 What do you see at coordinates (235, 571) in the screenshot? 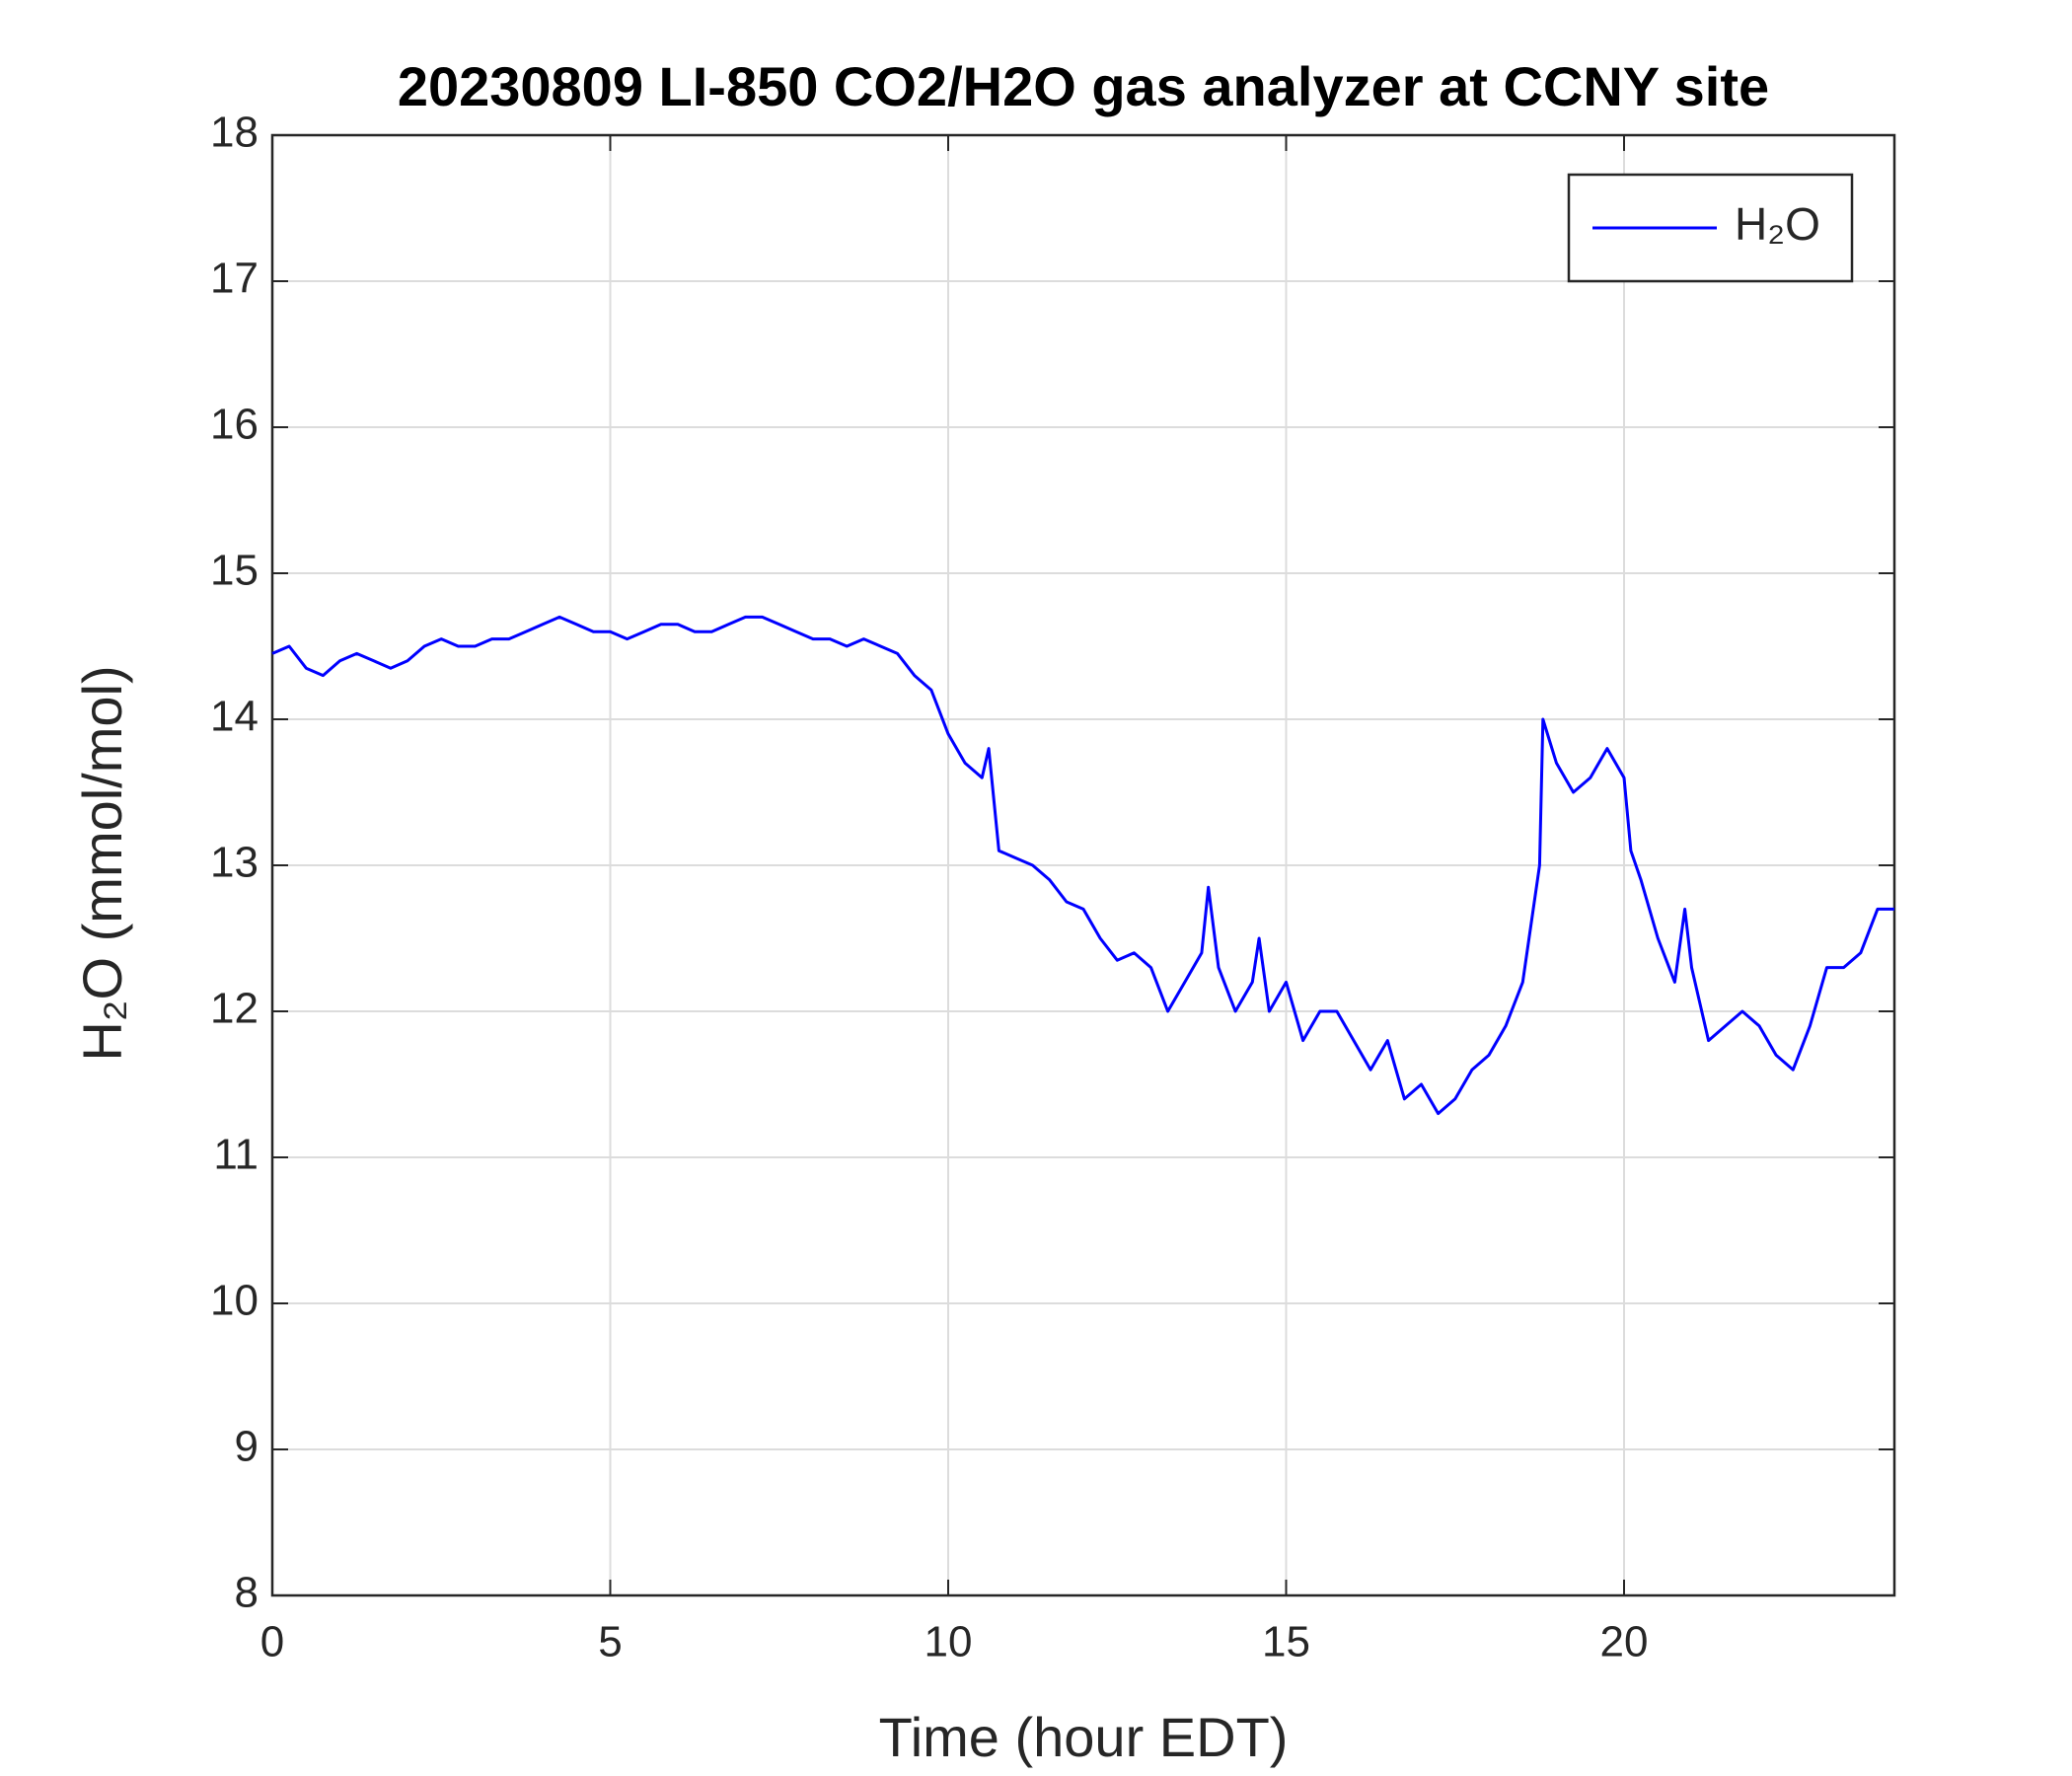
I see `y-tick-label: 15` at bounding box center [235, 571].